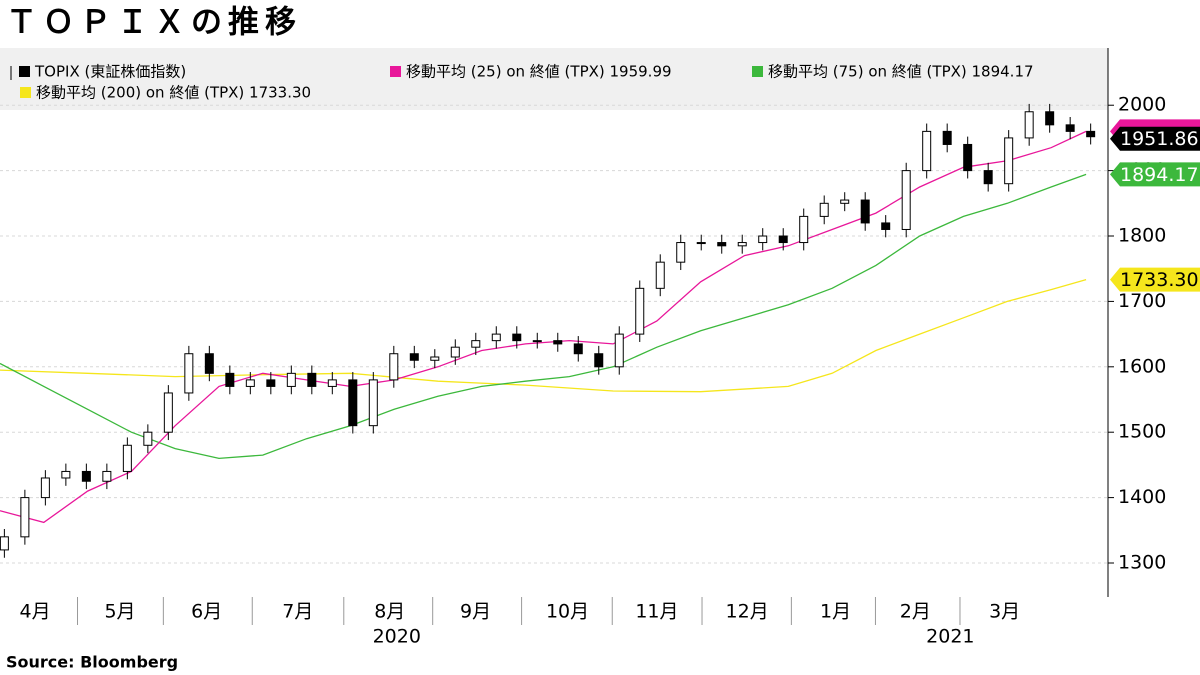 Image resolution: width=1200 pixels, height=675 pixels. What do you see at coordinates (539, 72) in the screenshot?
I see `legend-label: 移動平均 (25) on 終値 (TPX) 1959.99` at bounding box center [539, 72].